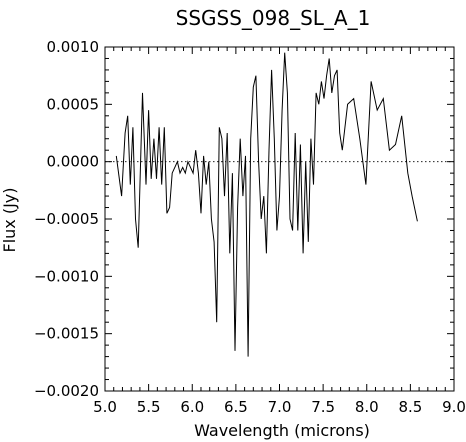  I want to click on y-axis-label: Flux (Jy), so click(9, 219).